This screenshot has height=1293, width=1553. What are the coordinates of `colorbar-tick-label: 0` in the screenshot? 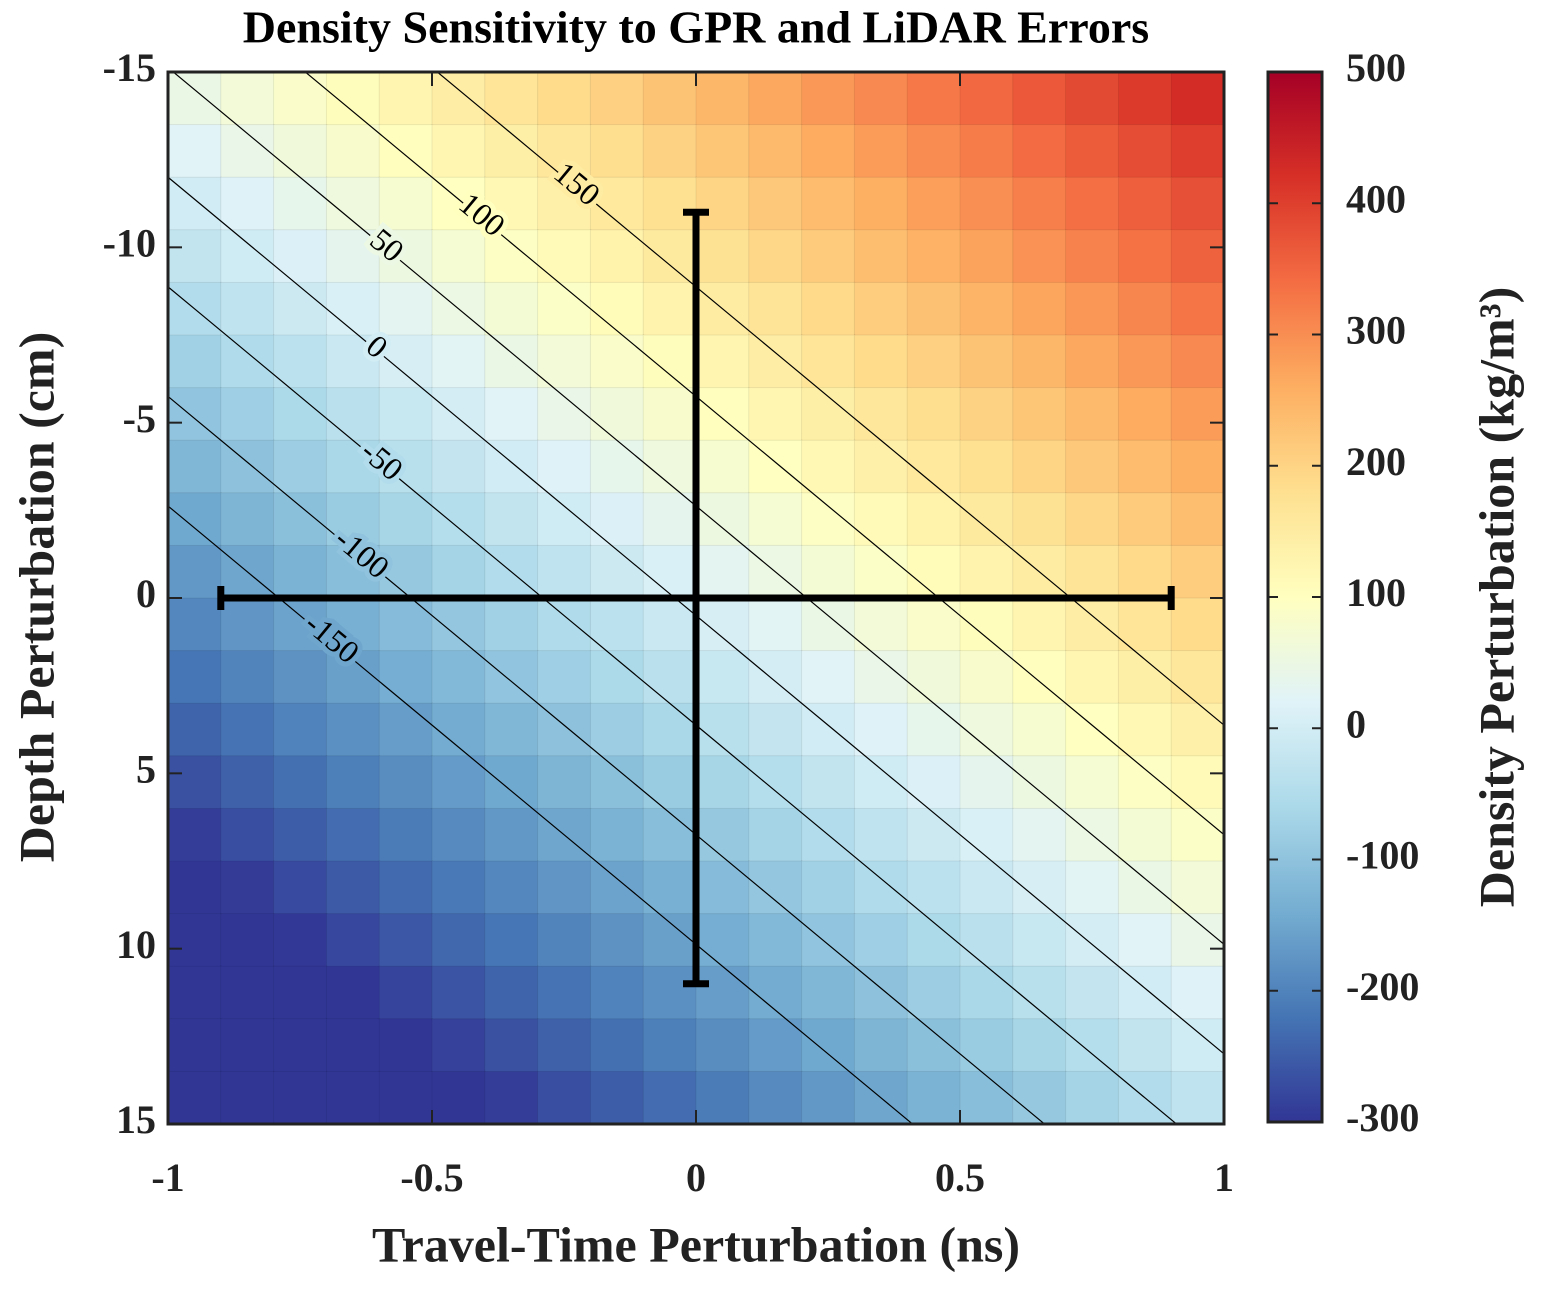 It's located at (1356, 723).